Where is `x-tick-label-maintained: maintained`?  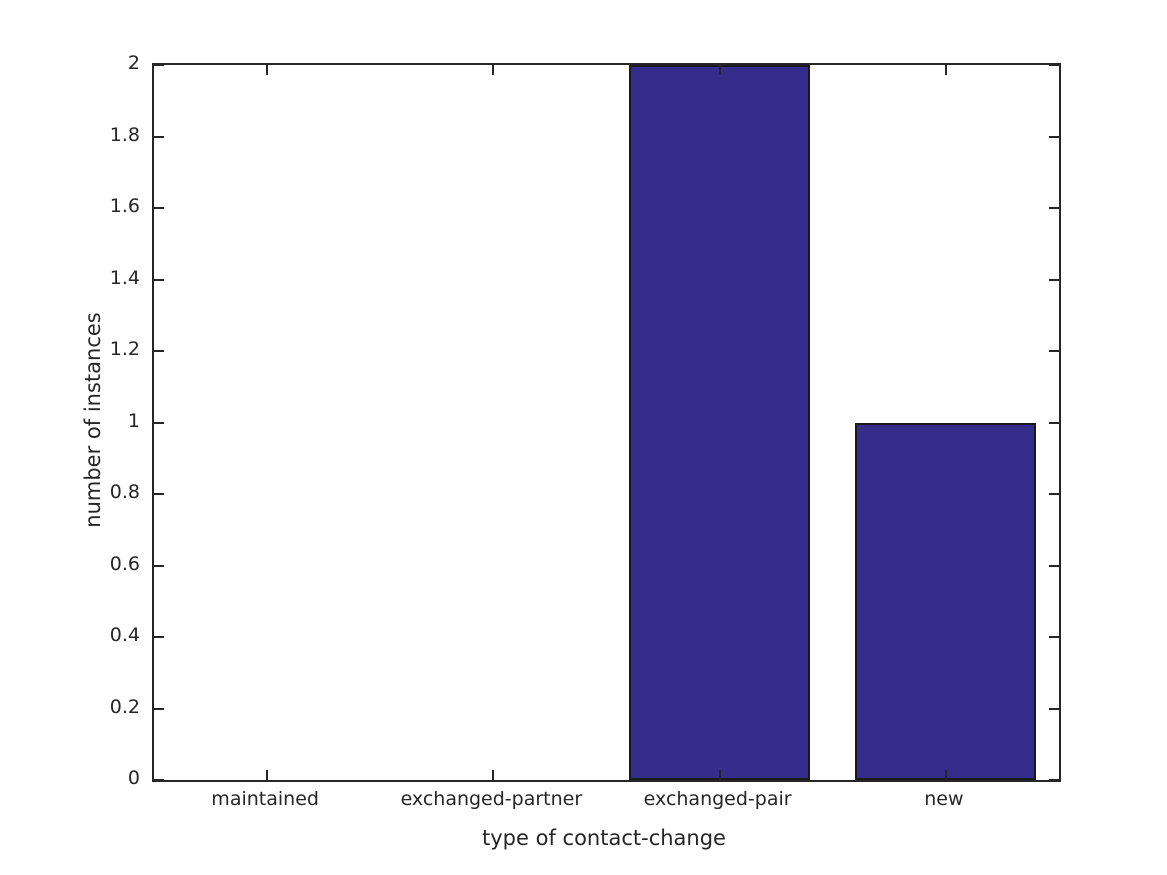
x-tick-label-maintained: maintained is located at coordinates (265, 799).